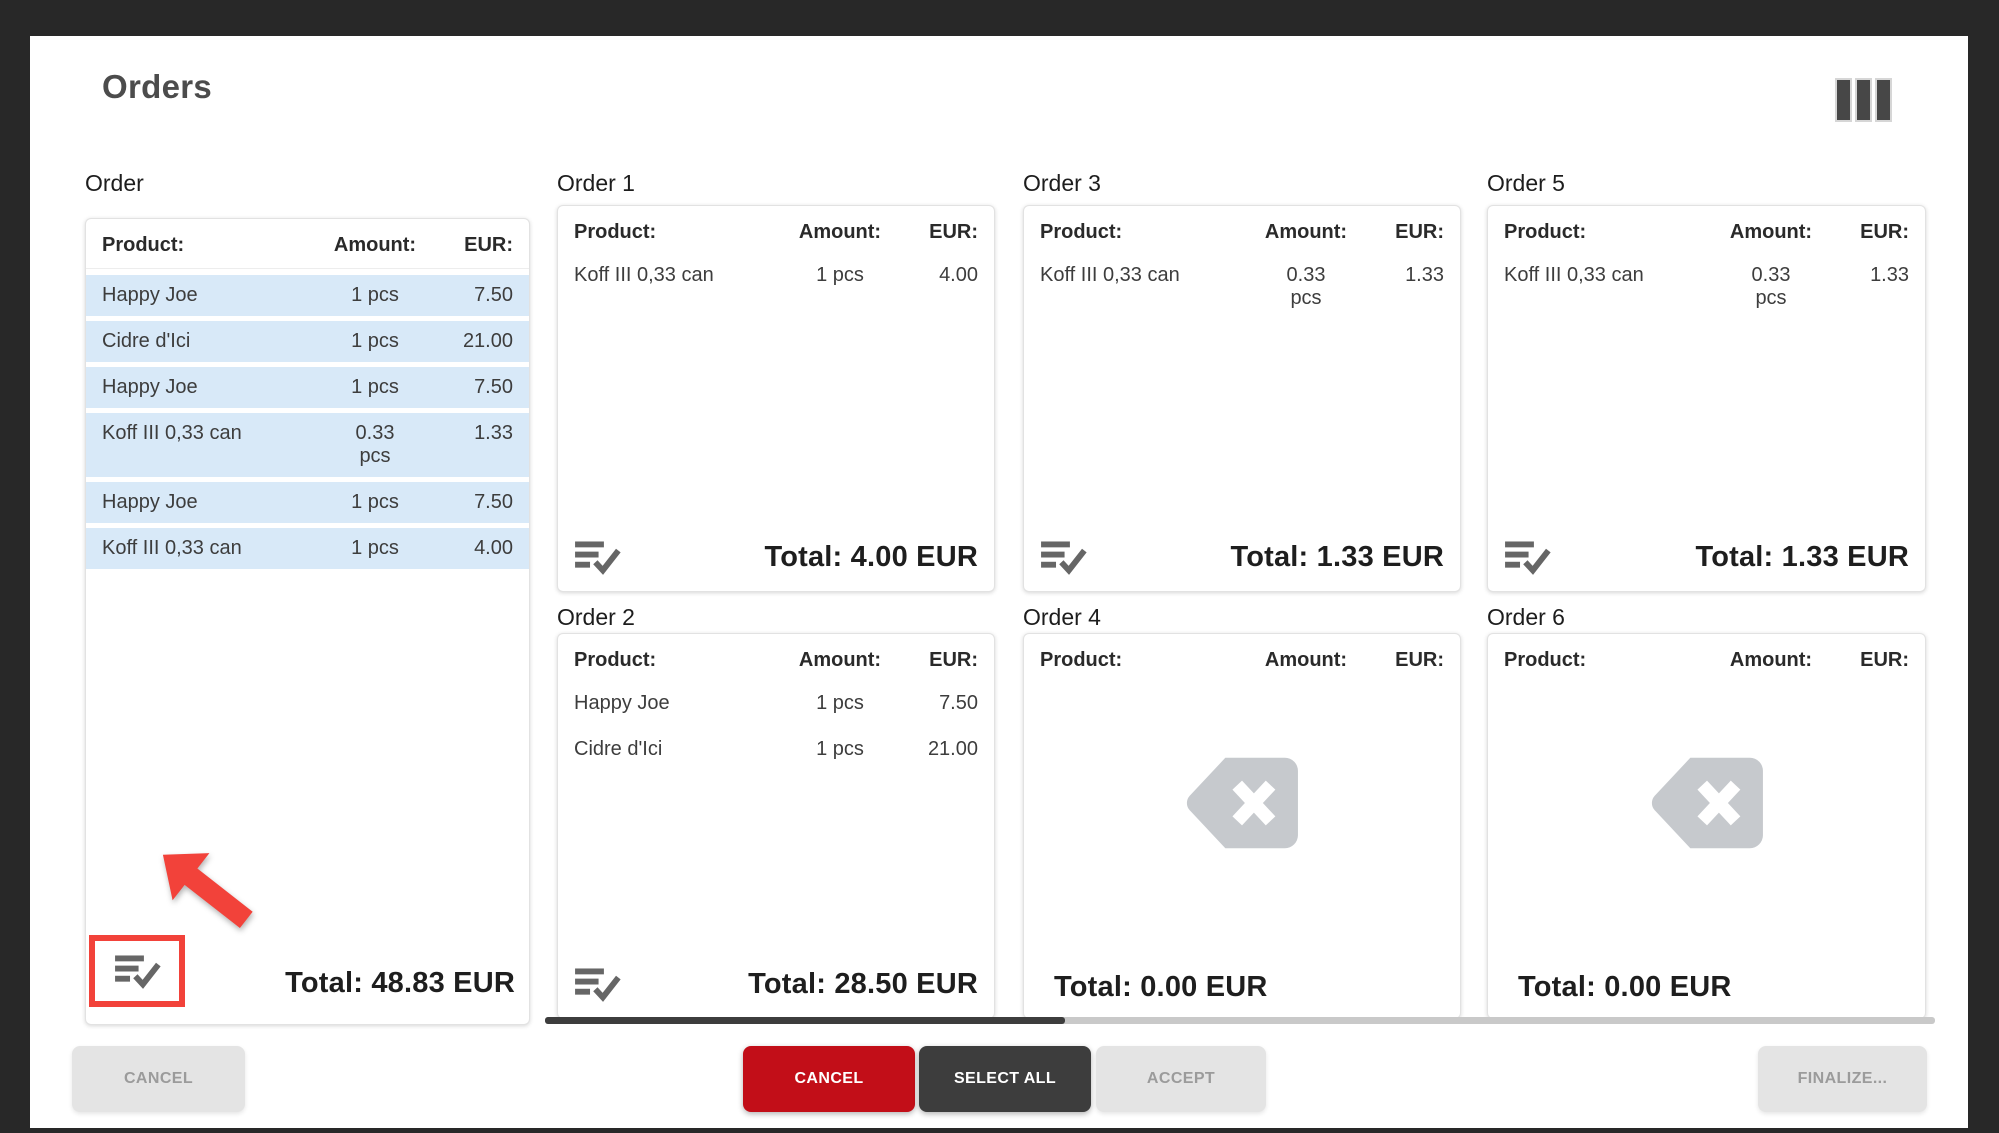 Image resolution: width=1999 pixels, height=1133 pixels. What do you see at coordinates (863, 984) in the screenshot?
I see `order-total: Total: 28.50 EUR` at bounding box center [863, 984].